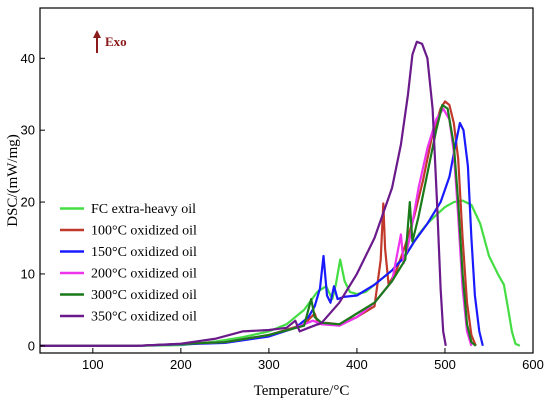 This screenshot has height=406, width=550. Describe the element at coordinates (533, 364) in the screenshot. I see `x-tick-label: 600` at that location.